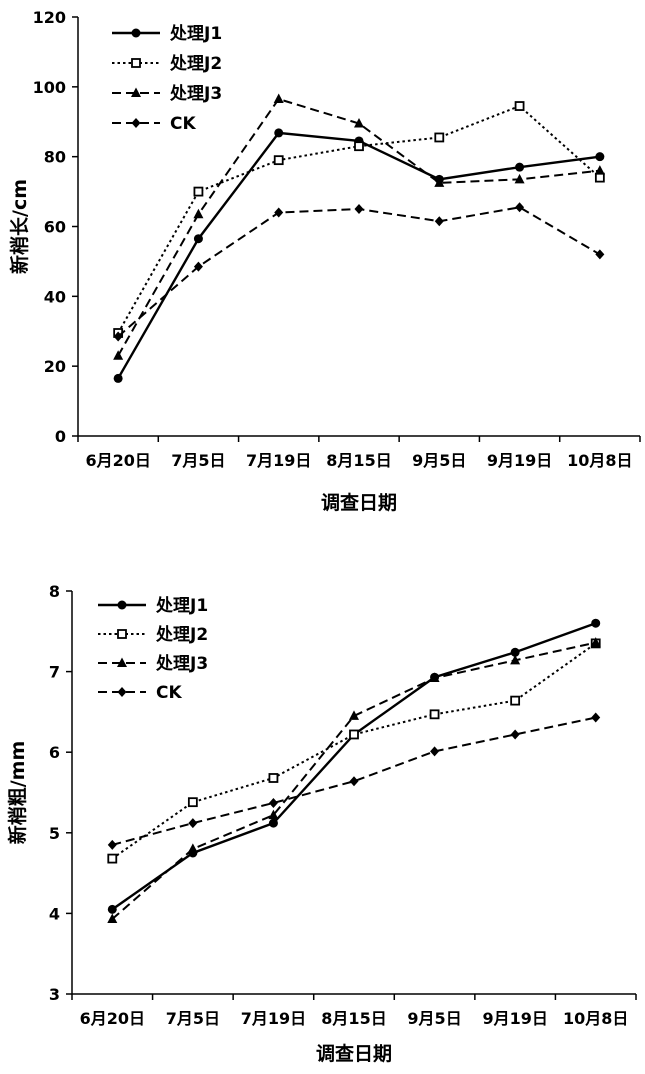 The image size is (645, 1074). What do you see at coordinates (17, 793) in the screenshot?
I see `y-axis-title: 新梢粗/mm` at bounding box center [17, 793].